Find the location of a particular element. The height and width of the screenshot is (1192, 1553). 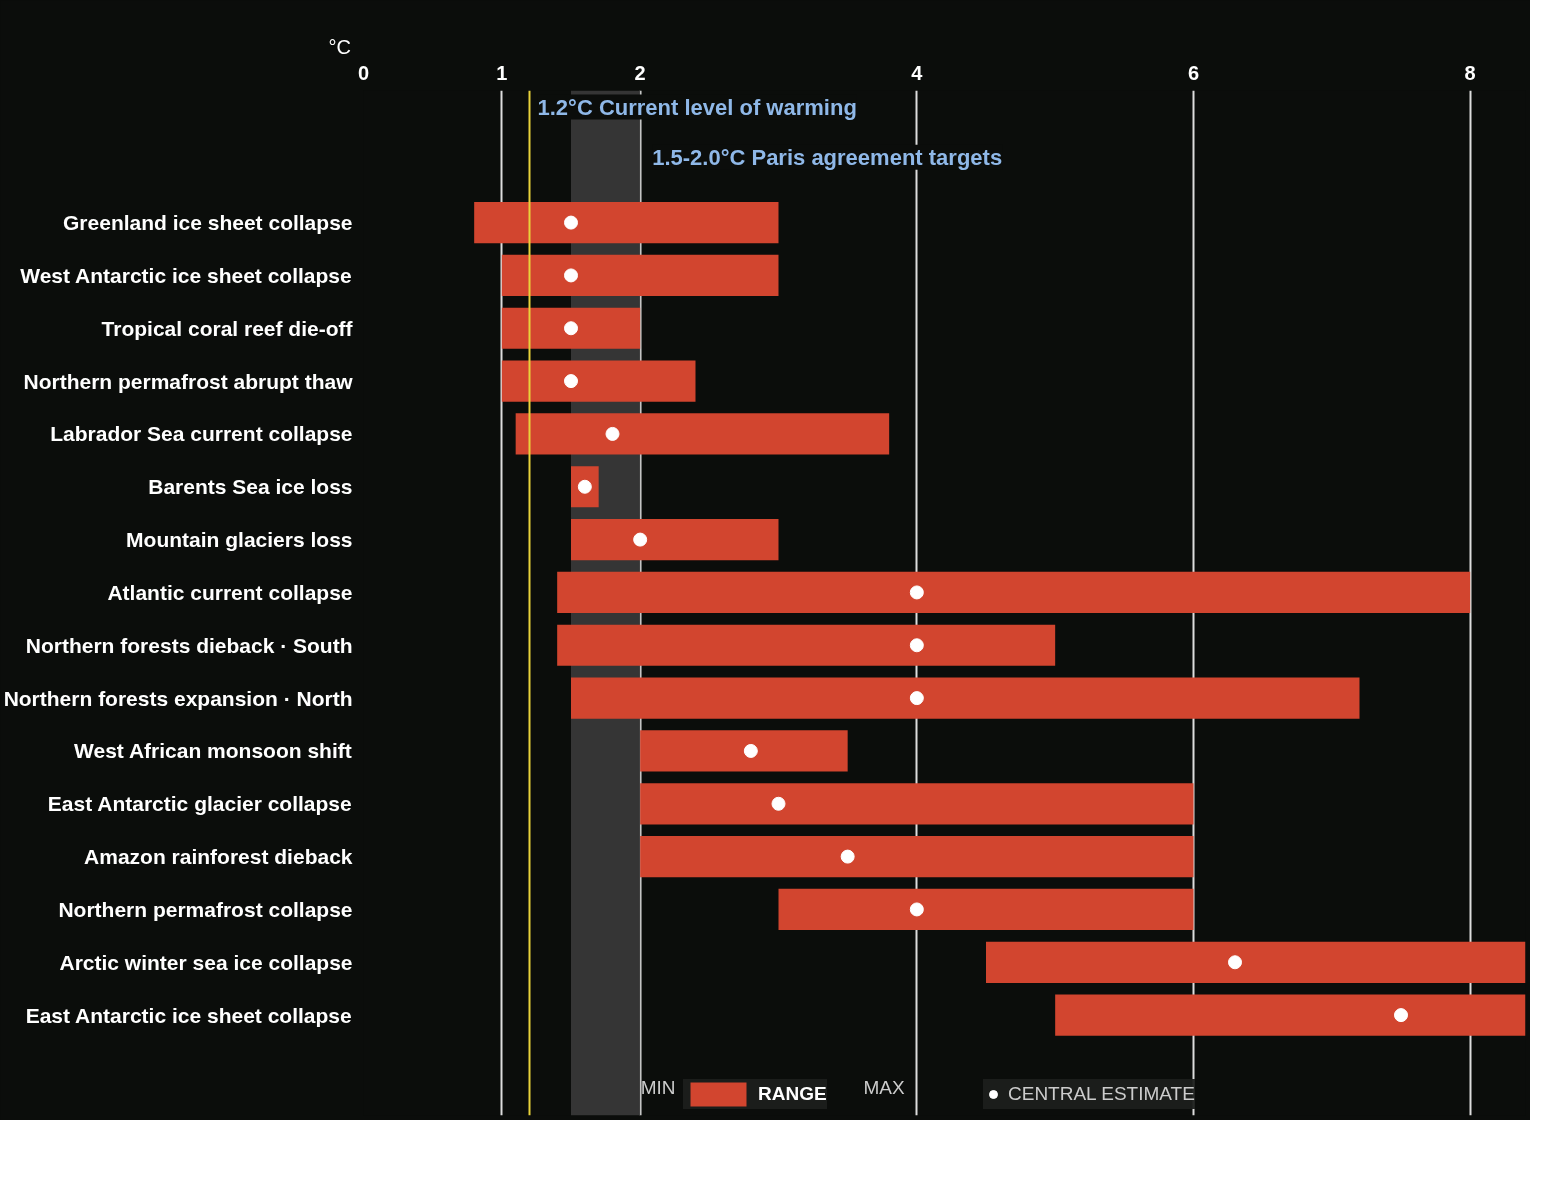

y-tick-label: Greenland ice sheet collapse is located at coordinates (208, 223).